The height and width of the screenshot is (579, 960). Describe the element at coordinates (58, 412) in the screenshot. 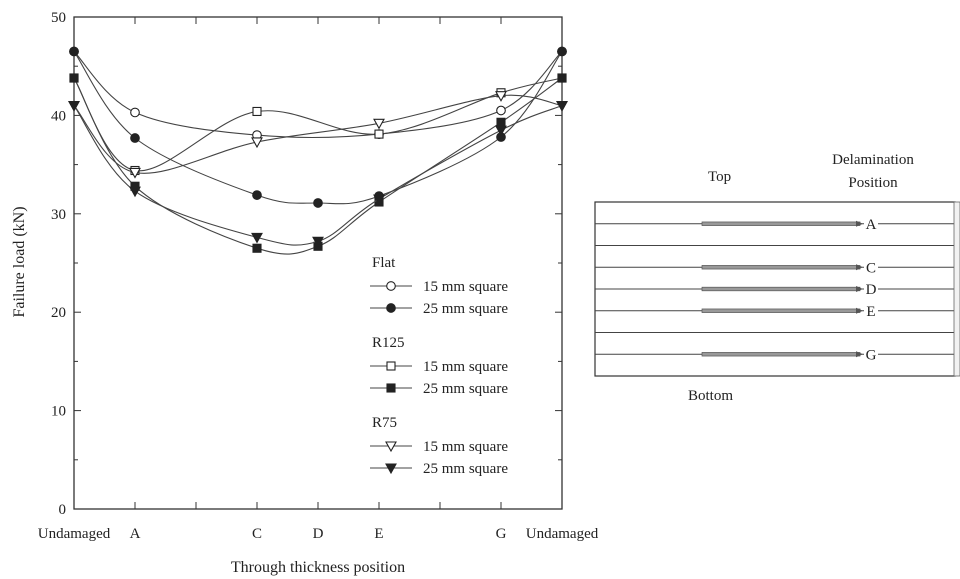

I see `y-tick-label: 10` at that location.